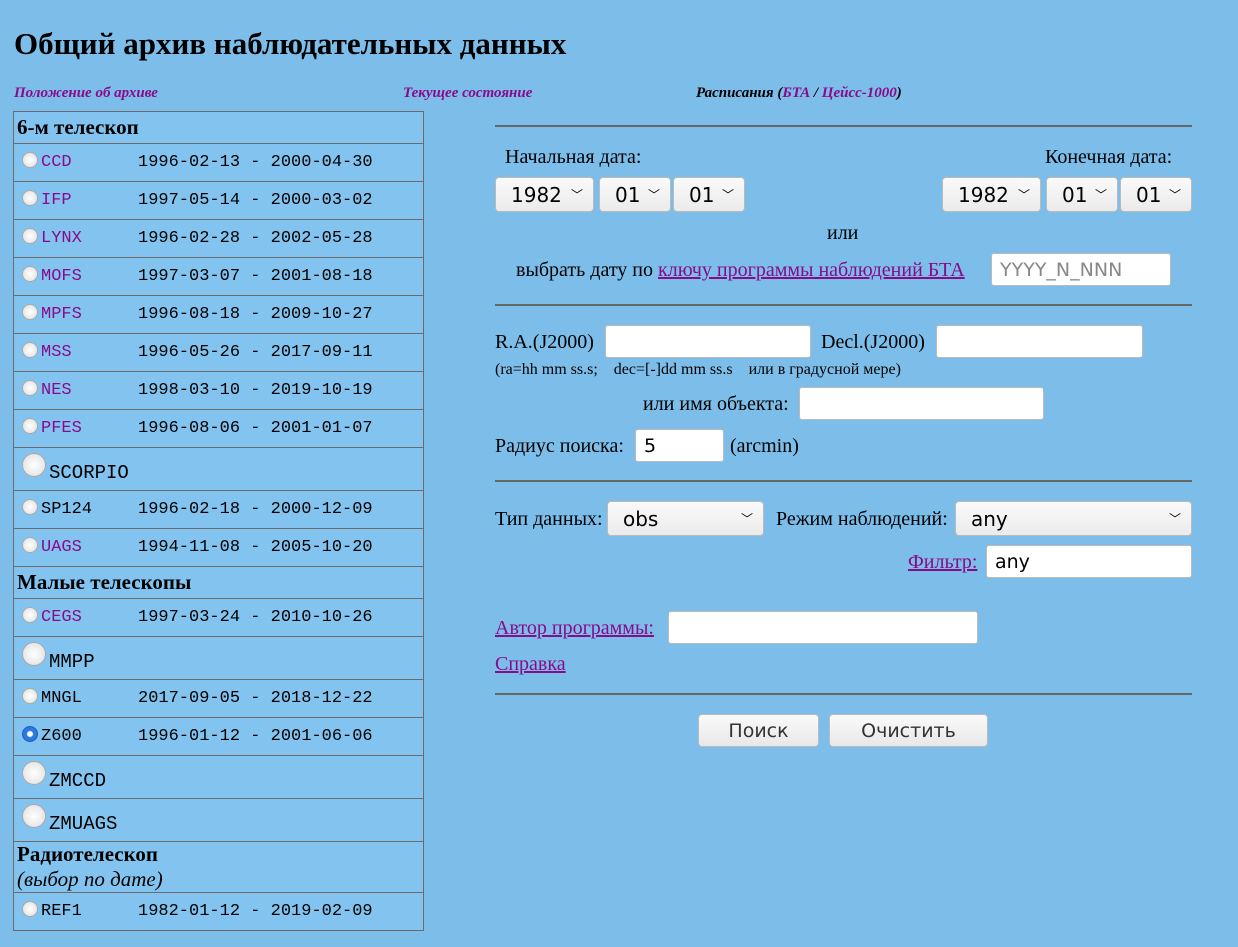 The image size is (1238, 947). Describe the element at coordinates (255, 276) in the screenshot. I see `date-range: 1997-03-07 - 2001-08-18` at that location.